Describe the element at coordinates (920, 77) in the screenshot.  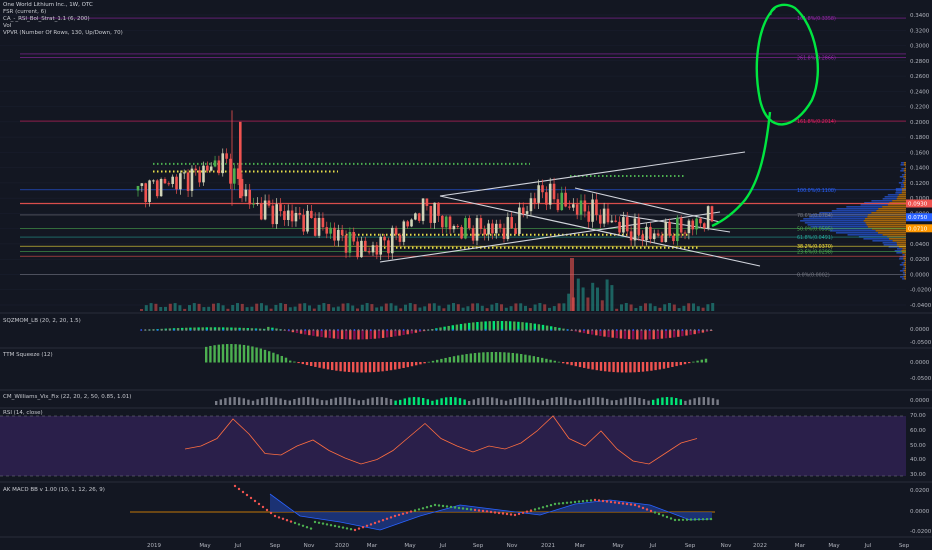
I see `price-tick-label: 0.2600` at that location.